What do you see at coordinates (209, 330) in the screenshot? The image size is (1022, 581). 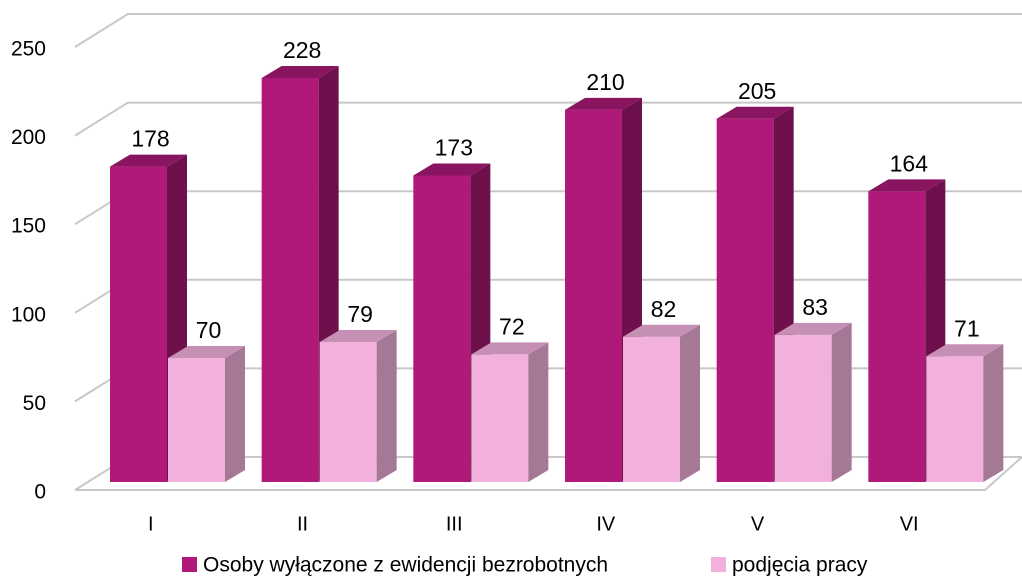 I see `data-label: 70` at bounding box center [209, 330].